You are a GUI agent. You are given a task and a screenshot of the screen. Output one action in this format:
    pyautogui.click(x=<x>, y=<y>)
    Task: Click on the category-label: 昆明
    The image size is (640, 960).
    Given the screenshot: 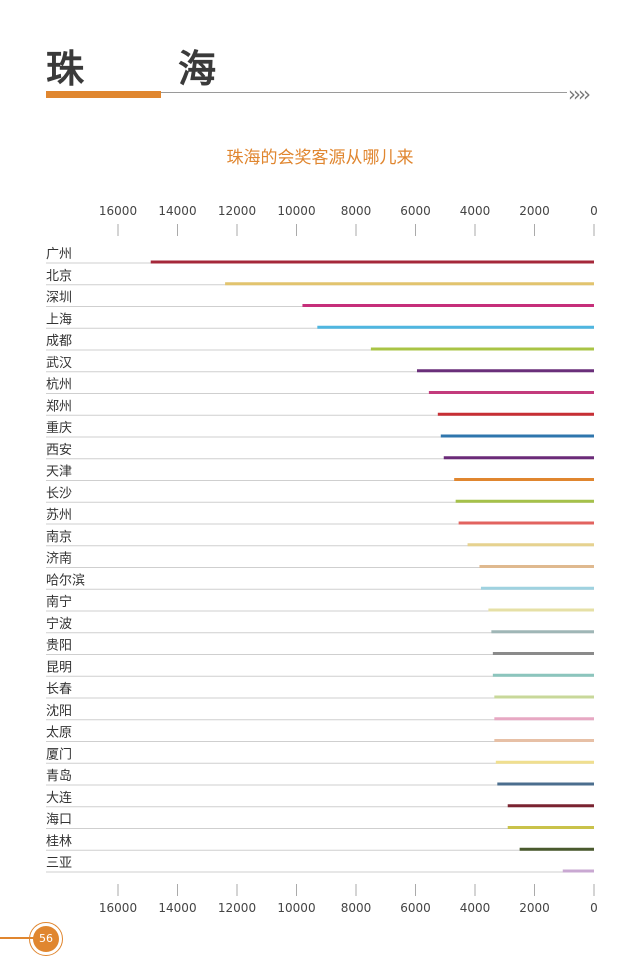 What is the action you would take?
    pyautogui.click(x=59, y=667)
    